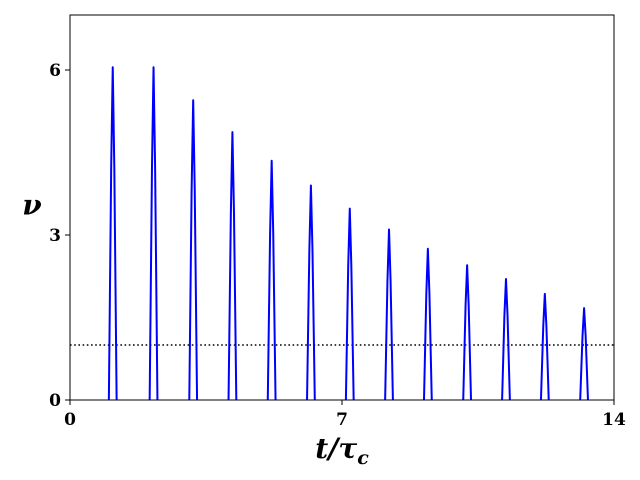 The image size is (640, 480). What do you see at coordinates (70, 420) in the screenshot?
I see `x-tick-label: 0` at bounding box center [70, 420].